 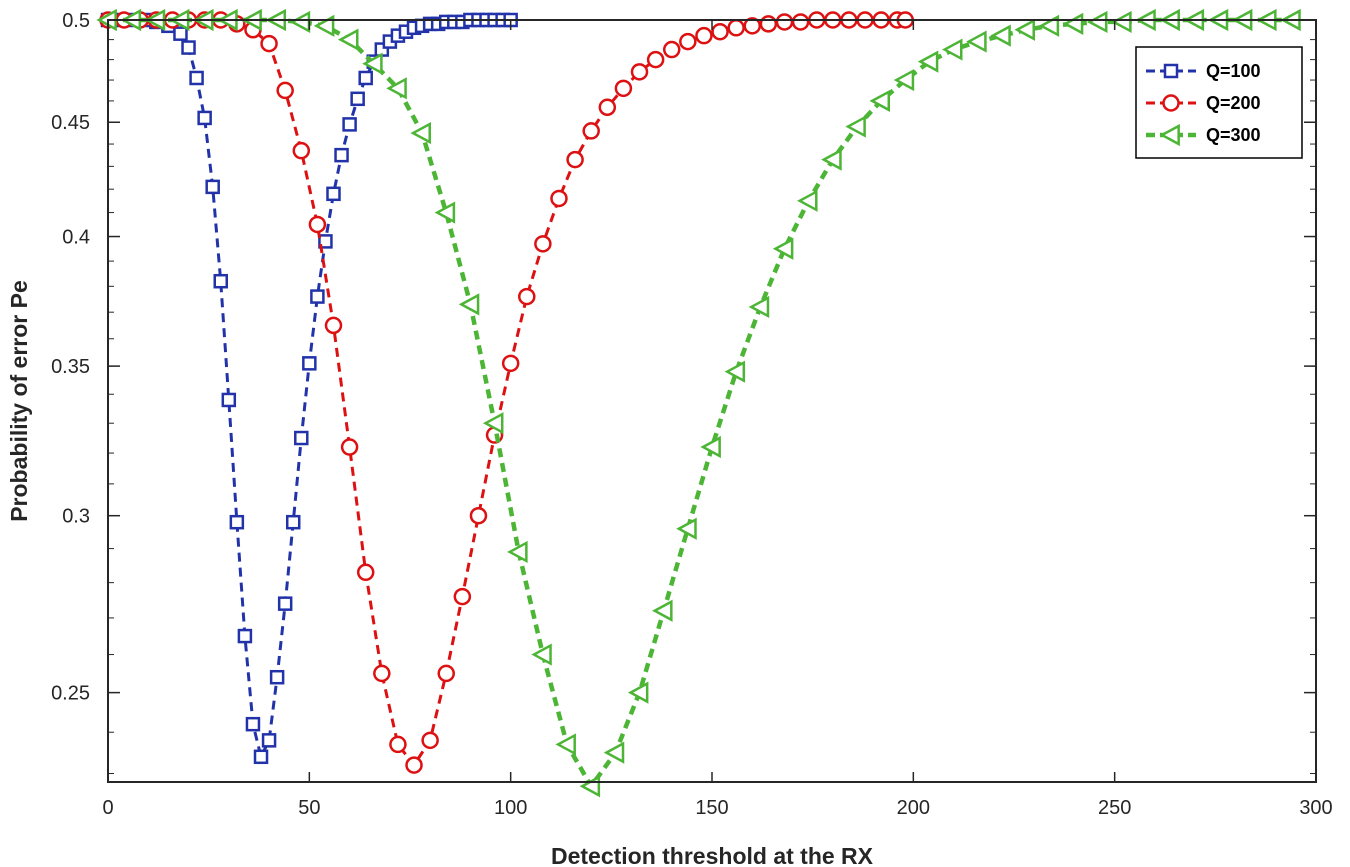 What do you see at coordinates (1233, 135) in the screenshot?
I see `legend-label: Q=300` at bounding box center [1233, 135].